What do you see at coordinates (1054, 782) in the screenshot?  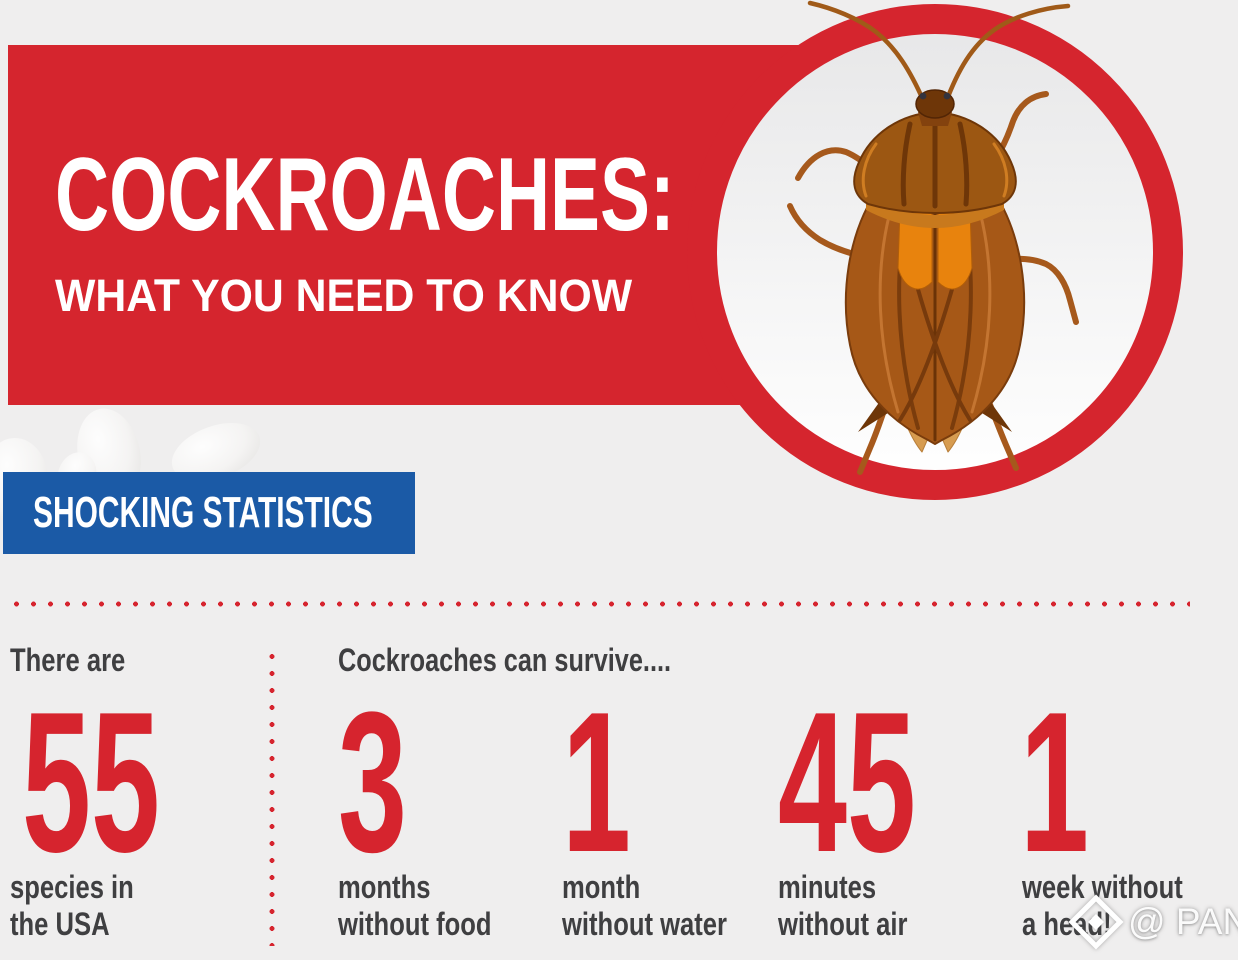 I see `stat-head-value: 1` at bounding box center [1054, 782].